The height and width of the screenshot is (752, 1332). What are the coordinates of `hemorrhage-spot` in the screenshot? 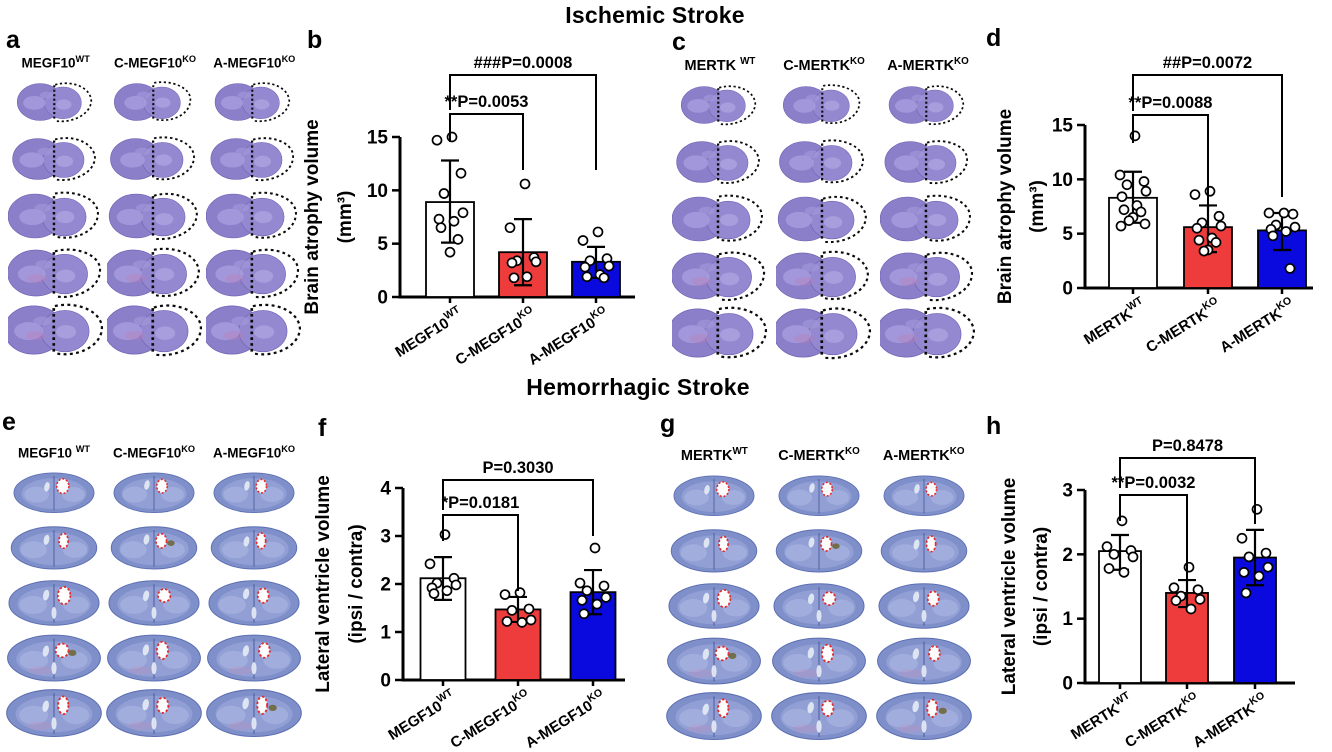 It's located at (272, 707).